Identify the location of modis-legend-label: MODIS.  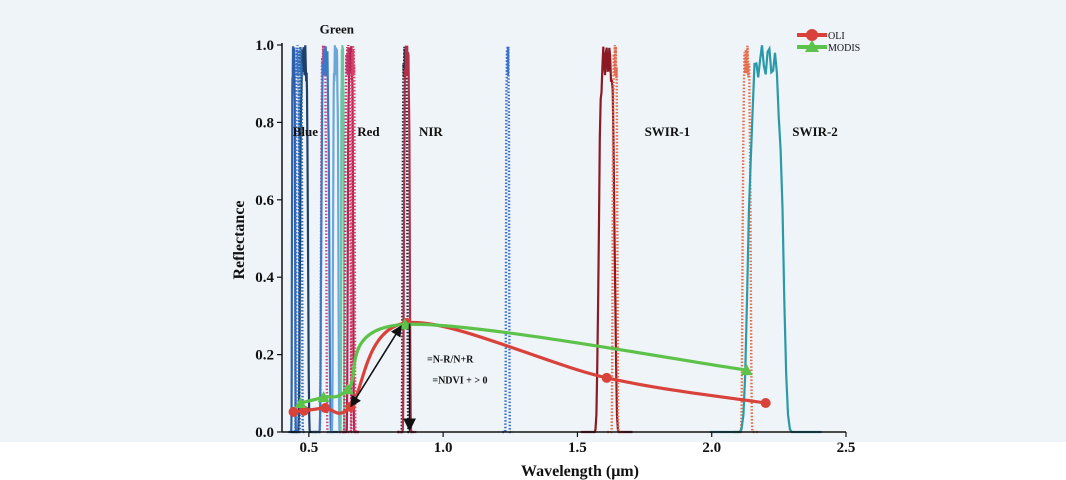
(844, 48).